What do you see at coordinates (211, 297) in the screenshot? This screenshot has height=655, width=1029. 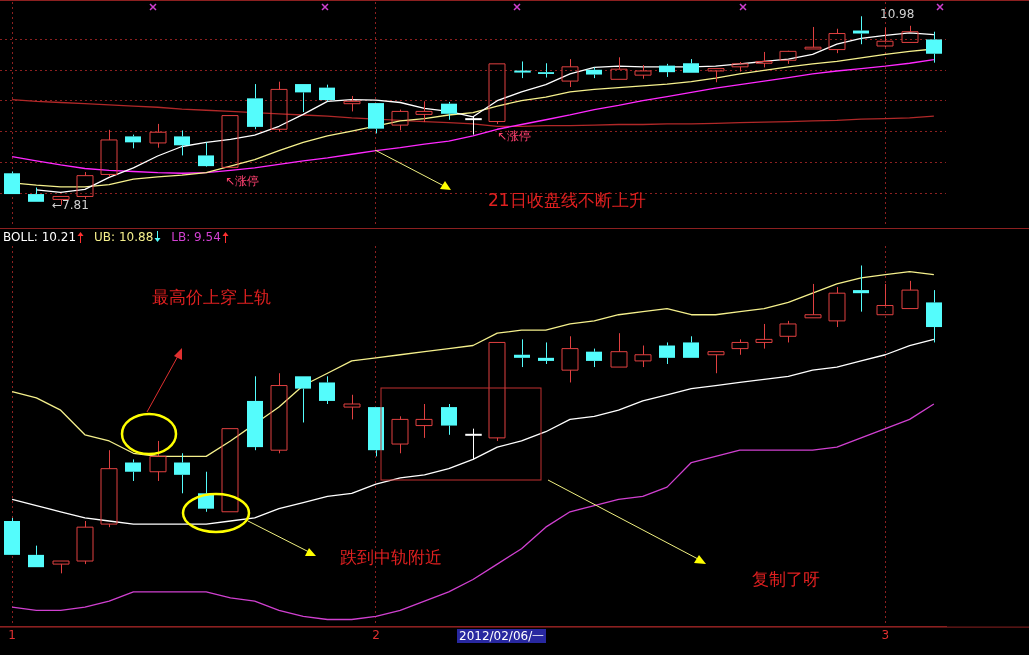 I see `annotation: 最高价上穿上轨` at bounding box center [211, 297].